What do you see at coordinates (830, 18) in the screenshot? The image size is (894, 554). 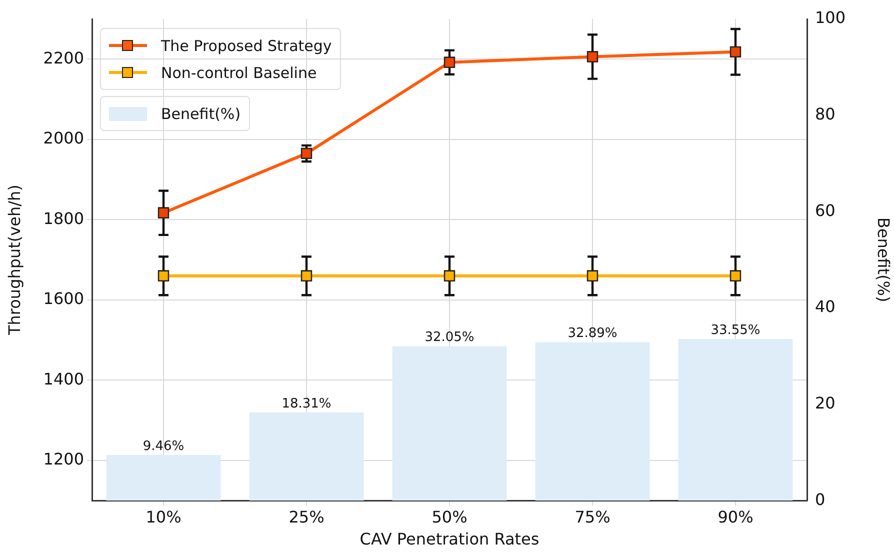 I see `y2-tick-label: 100` at bounding box center [830, 18].